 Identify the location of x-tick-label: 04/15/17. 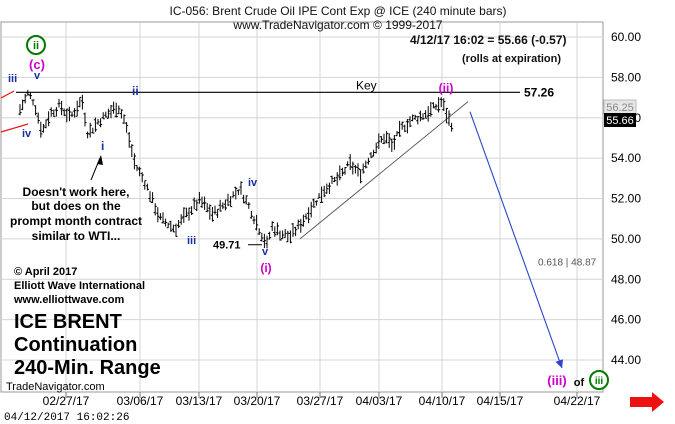
(500, 401).